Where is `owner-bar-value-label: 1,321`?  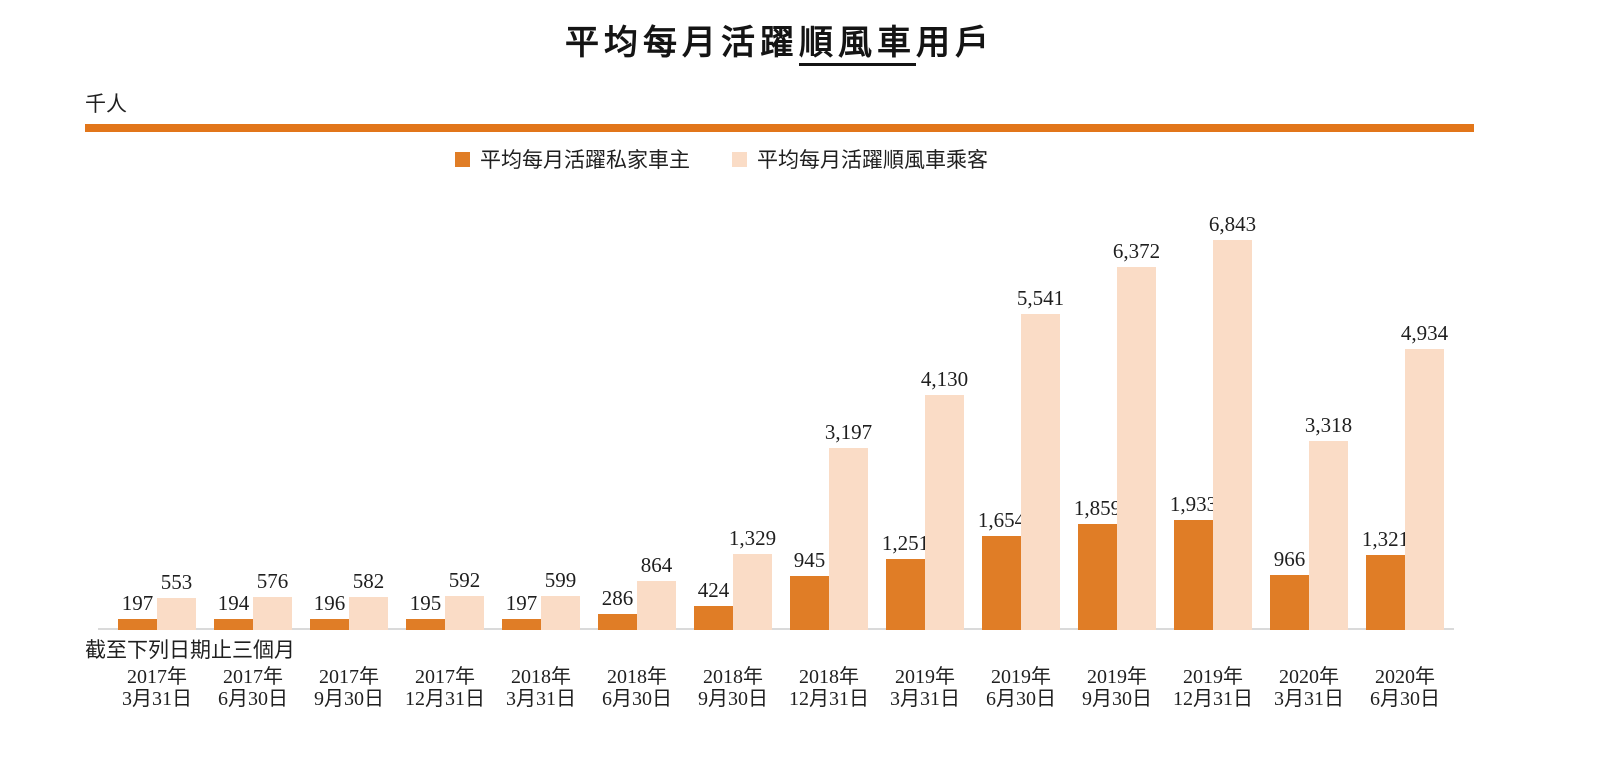 owner-bar-value-label: 1,321 is located at coordinates (1385, 539).